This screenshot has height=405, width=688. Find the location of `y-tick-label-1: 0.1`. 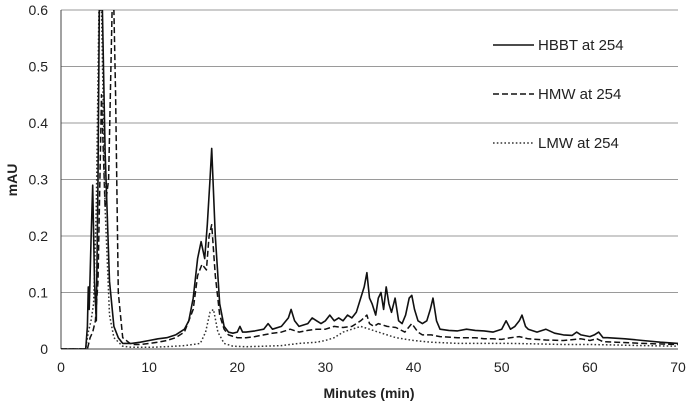

y-tick-label-1: 0.1 is located at coordinates (39, 293).